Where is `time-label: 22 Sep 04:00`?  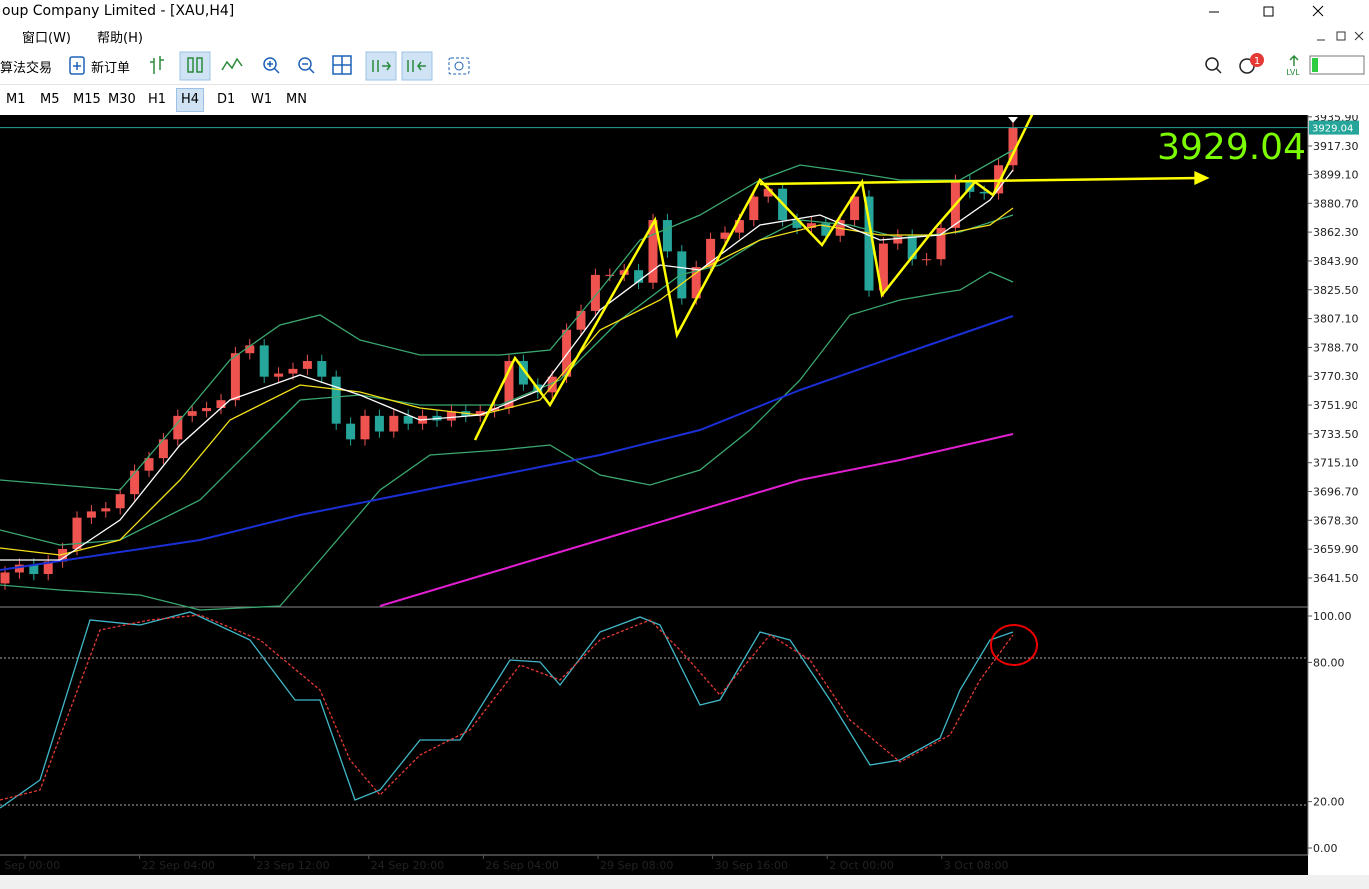 time-label: 22 Sep 04:00 is located at coordinates (178, 865).